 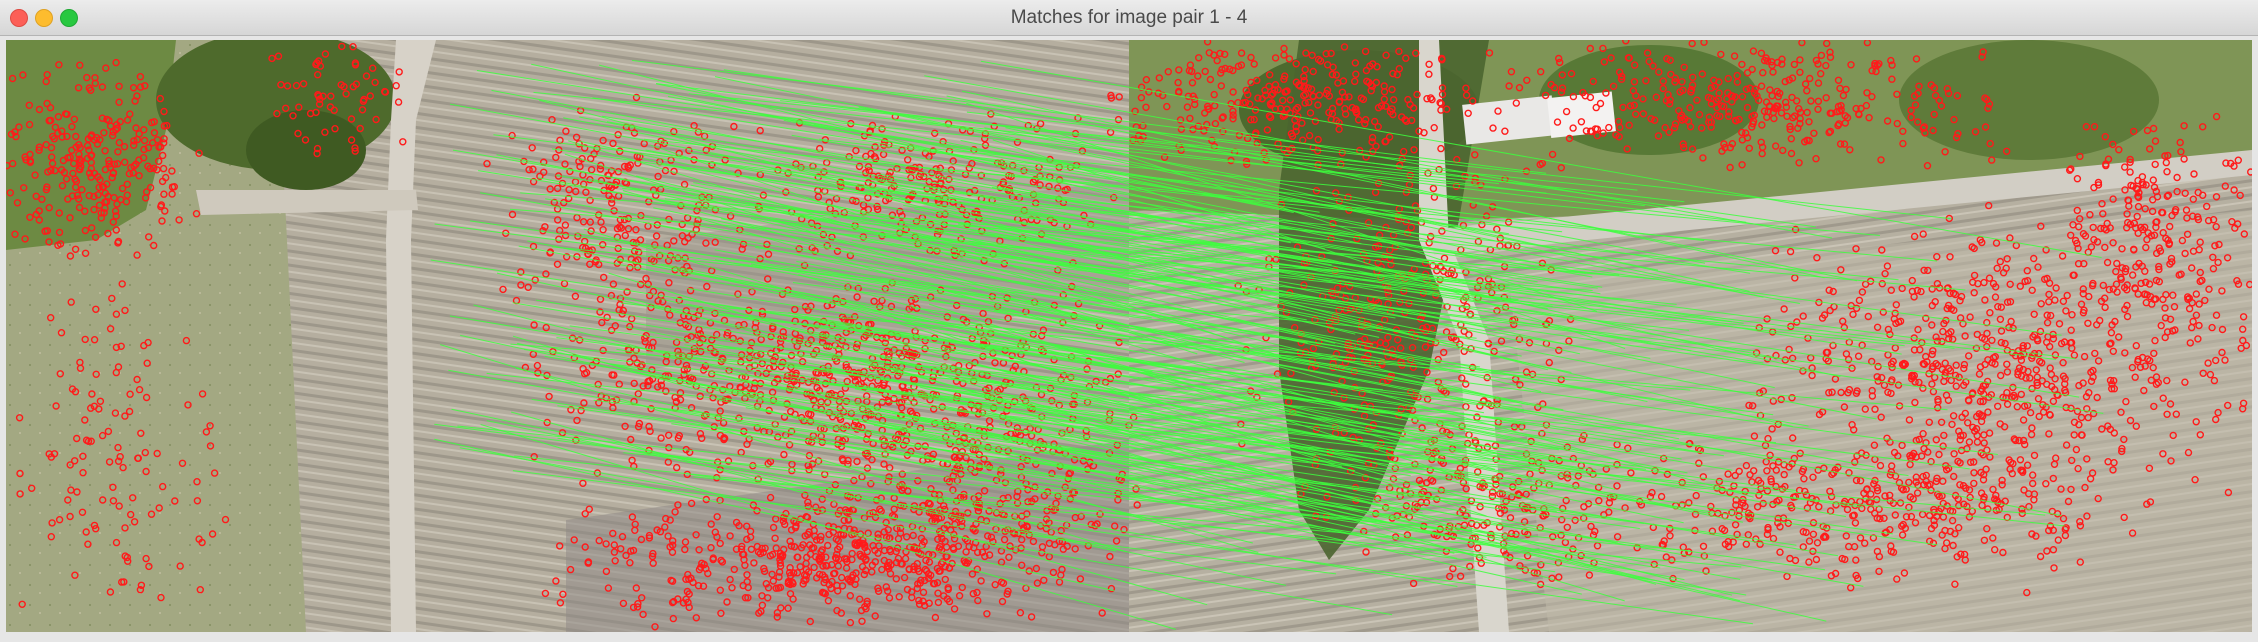 What do you see at coordinates (44, 18) in the screenshot?
I see `minimize-button` at bounding box center [44, 18].